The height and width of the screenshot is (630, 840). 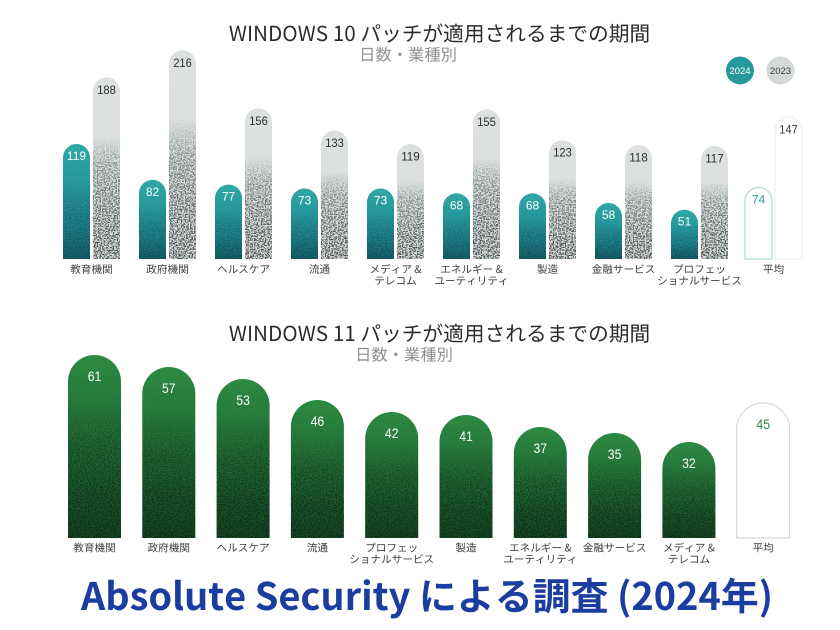 What do you see at coordinates (689, 463) in the screenshot?
I see `svg-text: 32` at bounding box center [689, 463].